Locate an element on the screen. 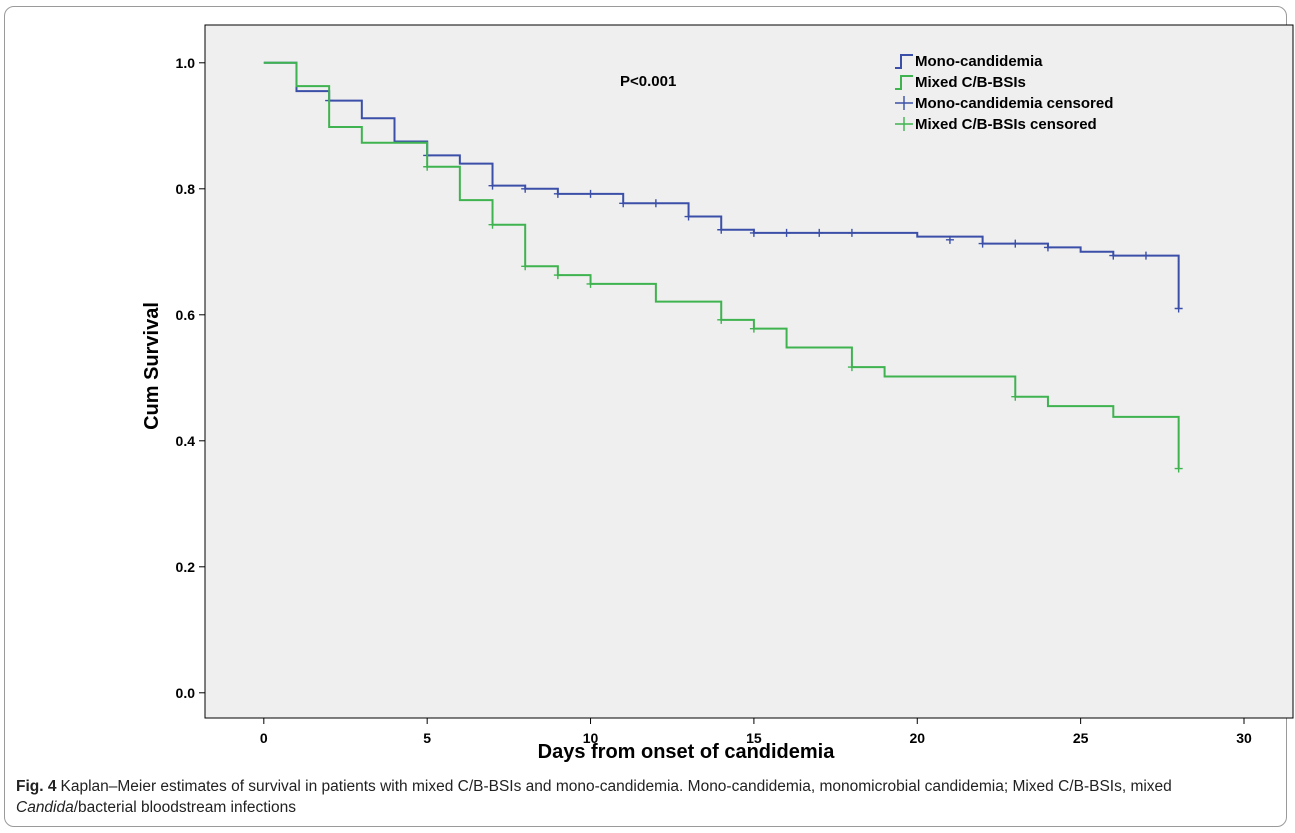  legend-label: Mixed C/B-BSIs censored is located at coordinates (1006, 124).